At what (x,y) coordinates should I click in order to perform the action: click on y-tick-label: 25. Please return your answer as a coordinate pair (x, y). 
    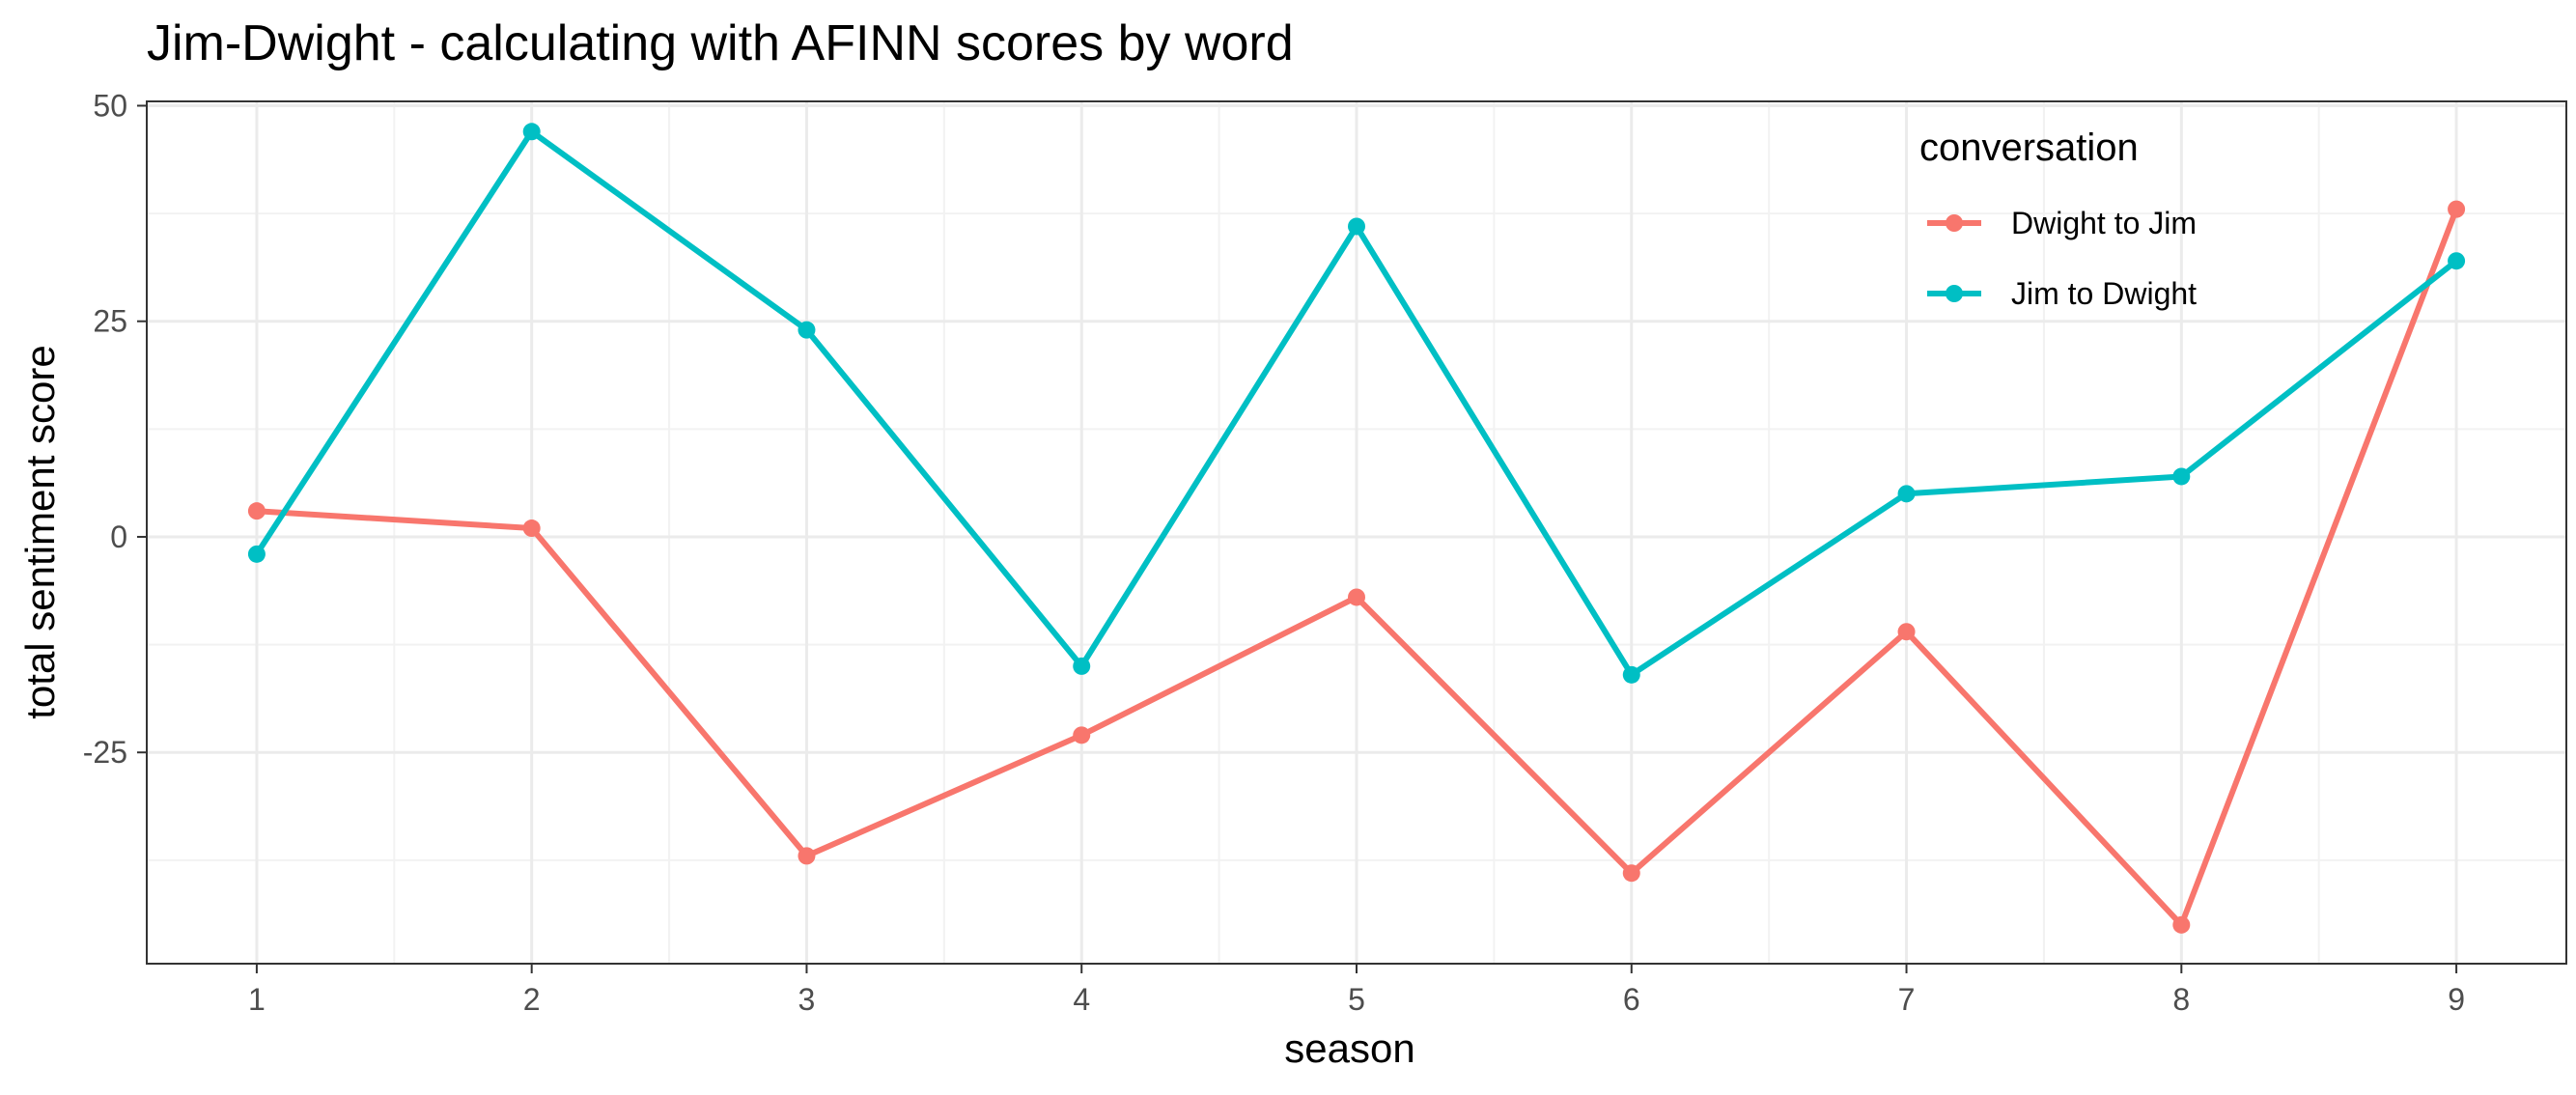
    Looking at the image, I should click on (110, 321).